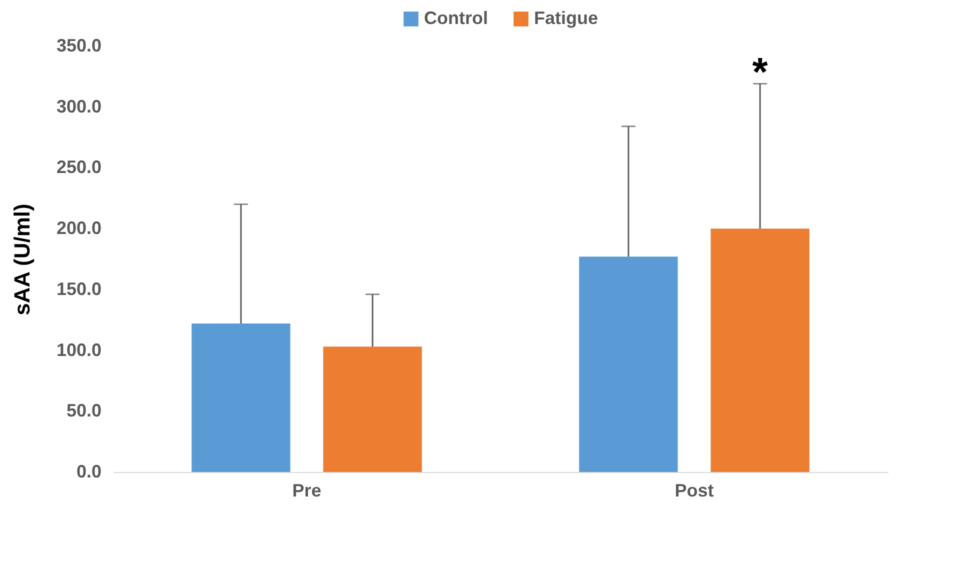 The width and height of the screenshot is (957, 585). What do you see at coordinates (79, 46) in the screenshot?
I see `y-tick-label: 350.0` at bounding box center [79, 46].